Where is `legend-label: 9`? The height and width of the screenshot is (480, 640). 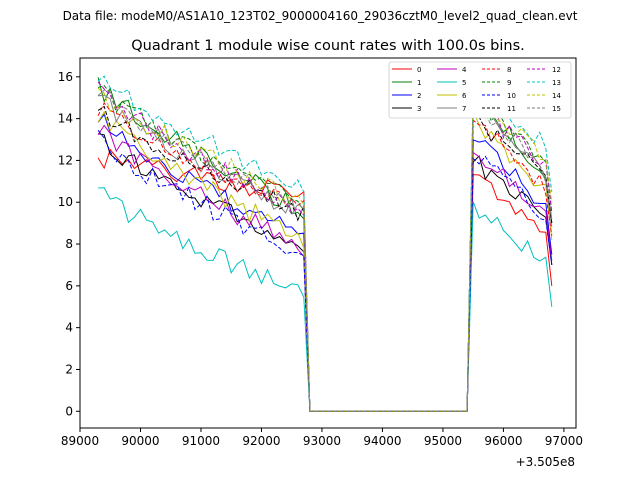 legend-label: 9 is located at coordinates (509, 83).